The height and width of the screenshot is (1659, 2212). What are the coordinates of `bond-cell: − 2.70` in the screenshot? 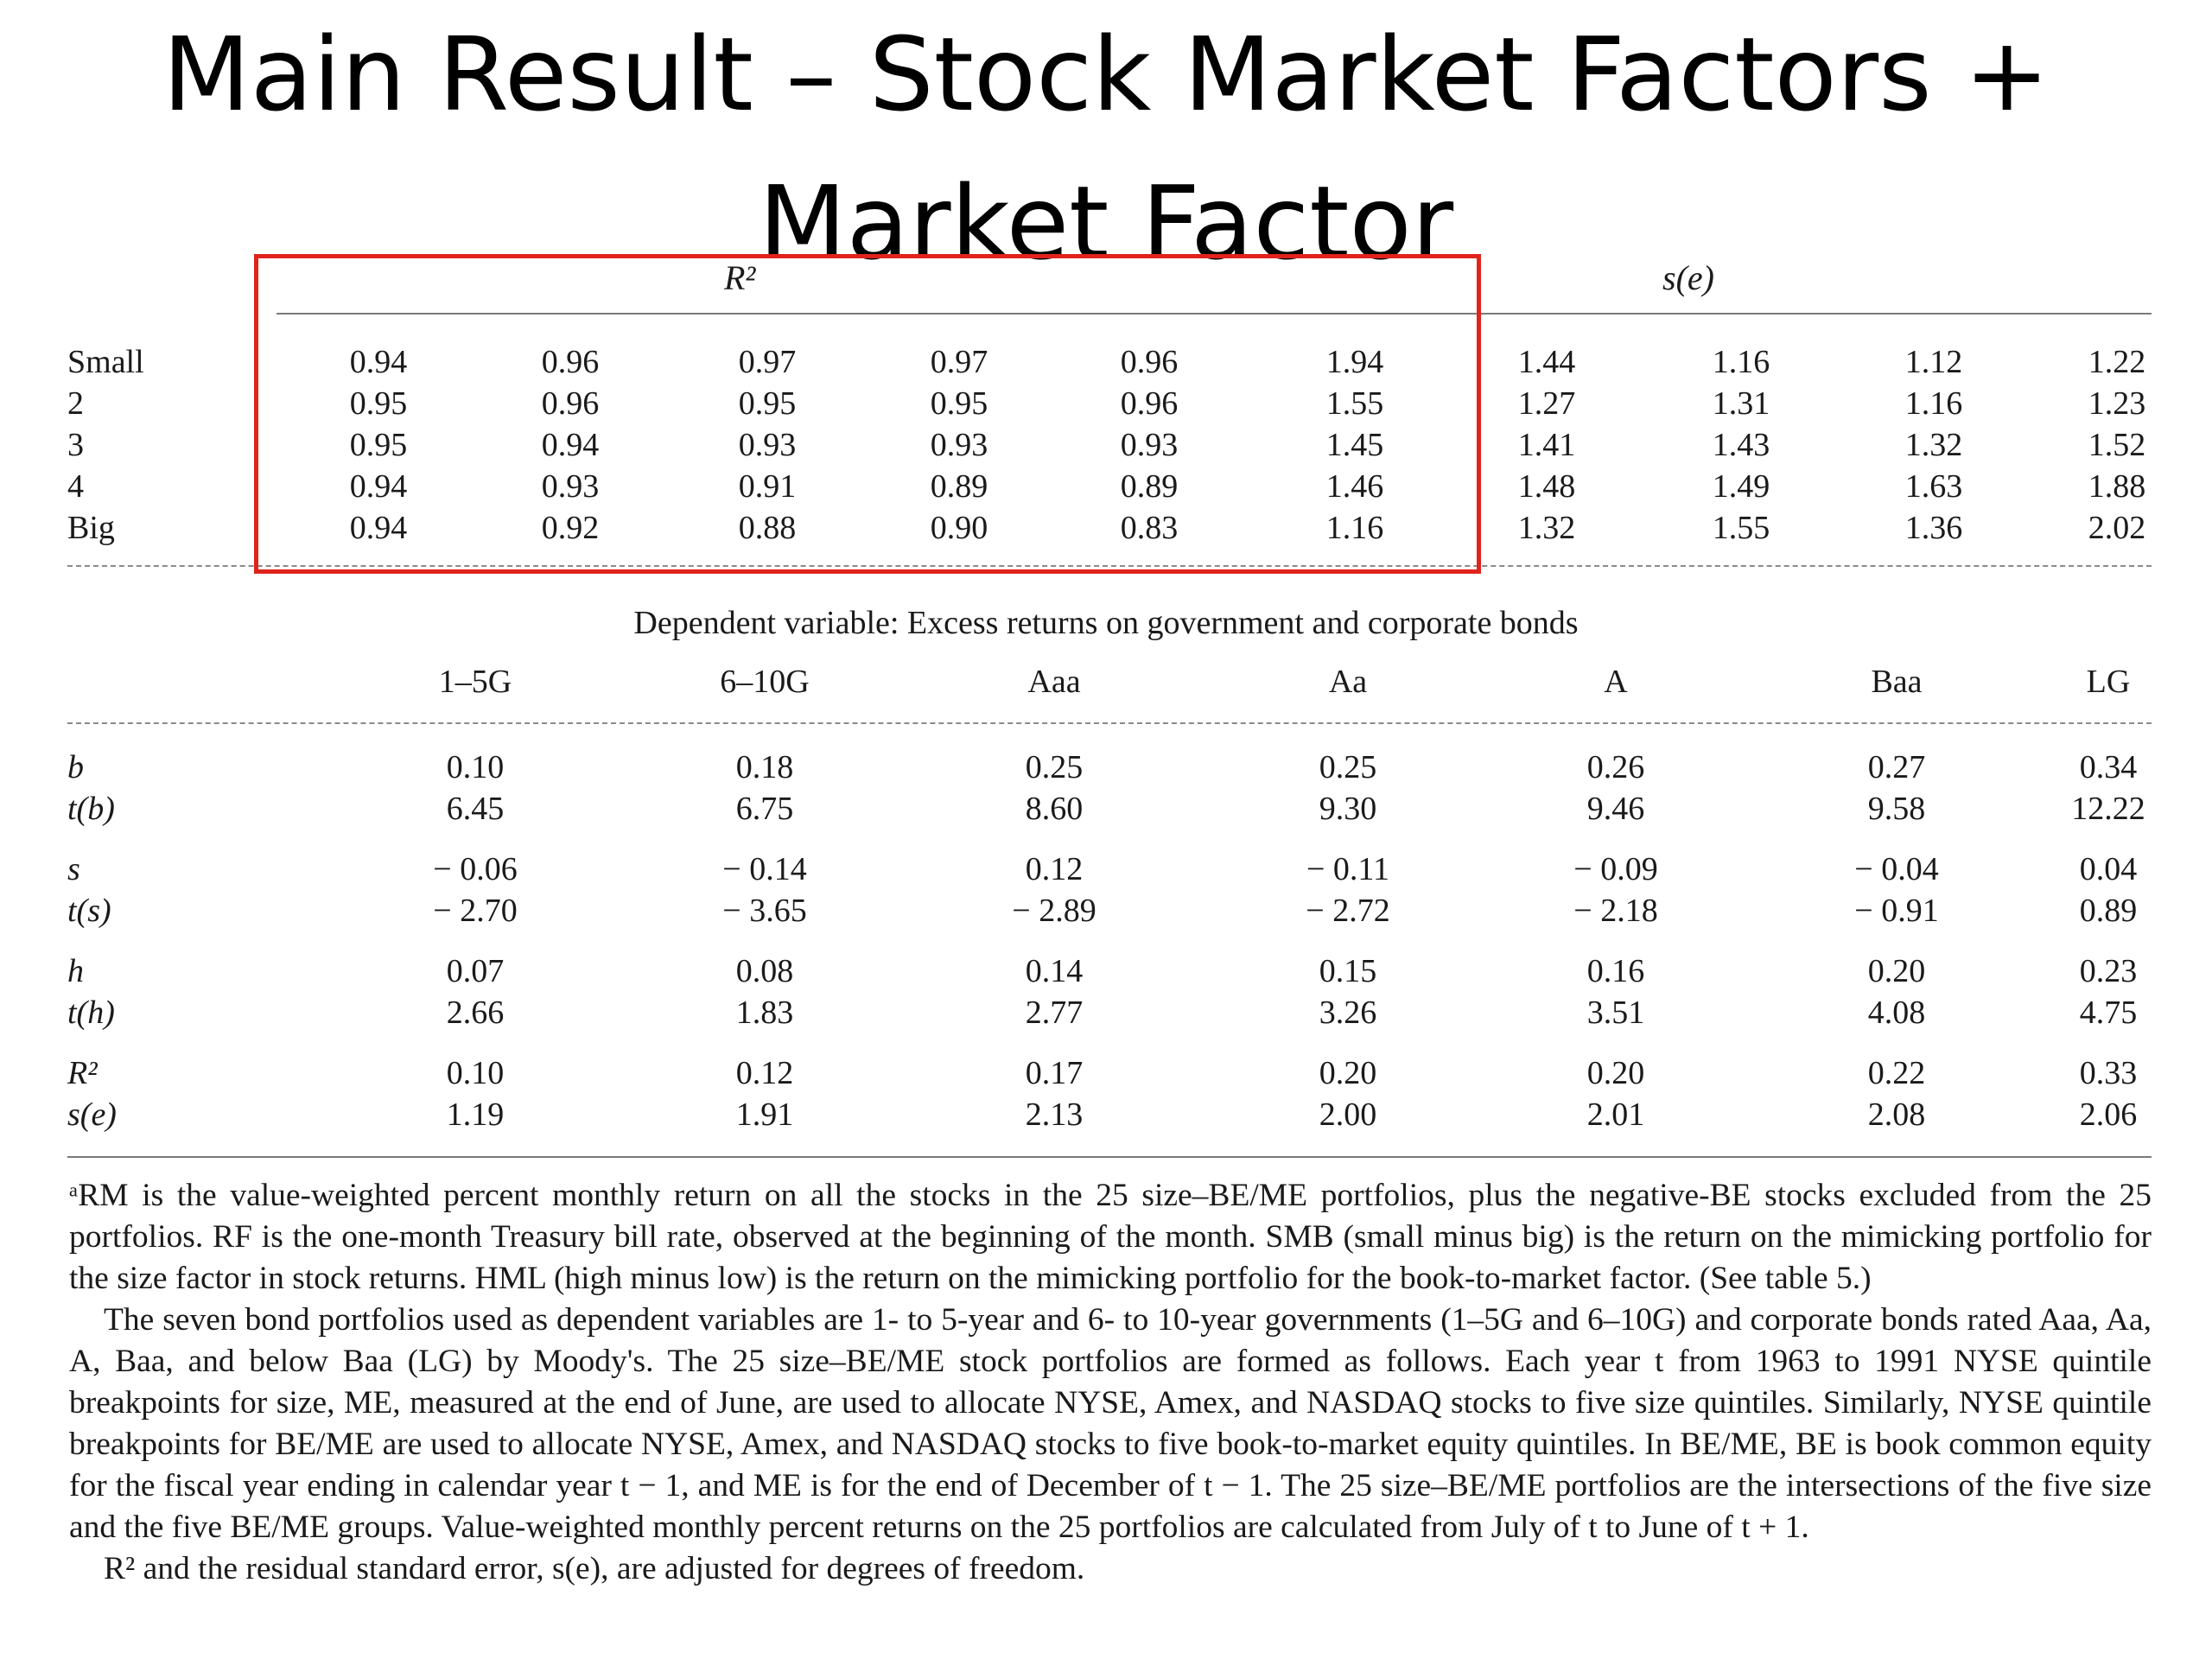 It's located at (475, 911).